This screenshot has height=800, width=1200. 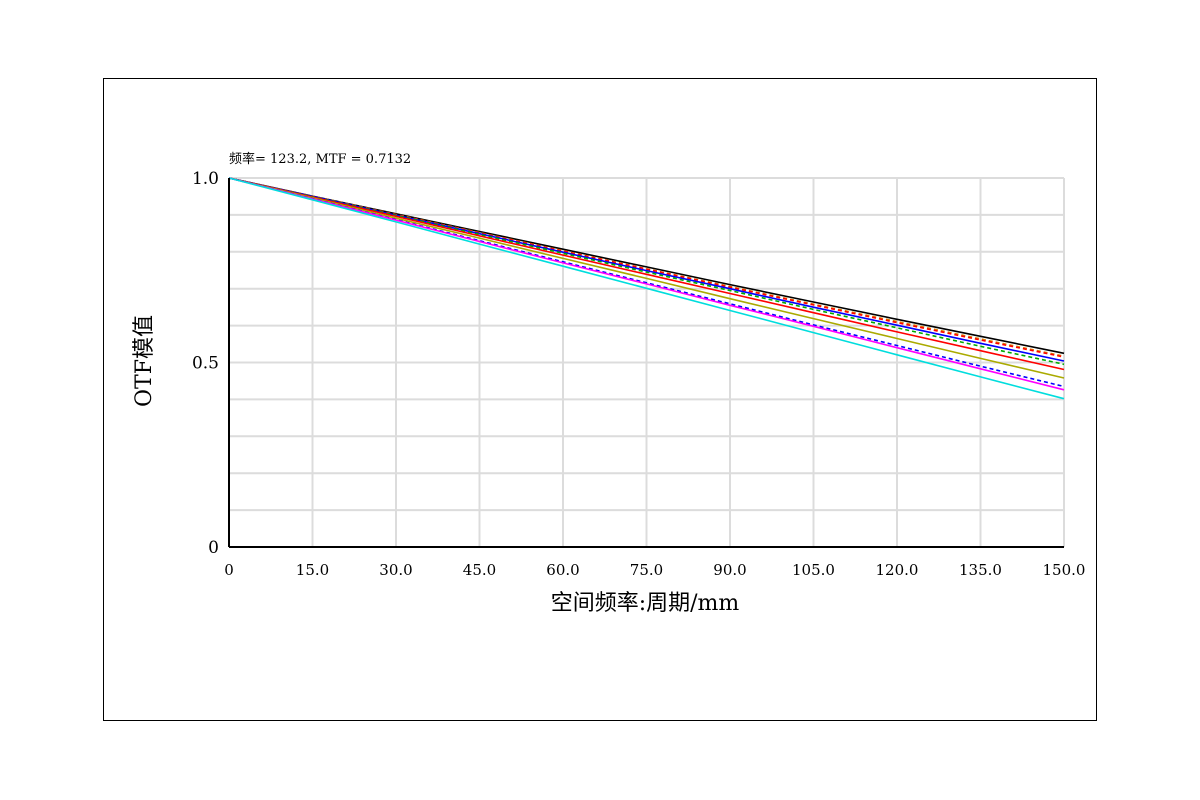 What do you see at coordinates (205, 179) in the screenshot?
I see `y-tick-label: 1.0` at bounding box center [205, 179].